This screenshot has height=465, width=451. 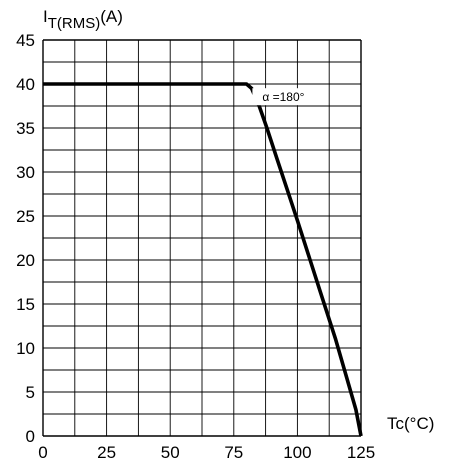 I want to click on annotation-background, so click(x=283, y=97).